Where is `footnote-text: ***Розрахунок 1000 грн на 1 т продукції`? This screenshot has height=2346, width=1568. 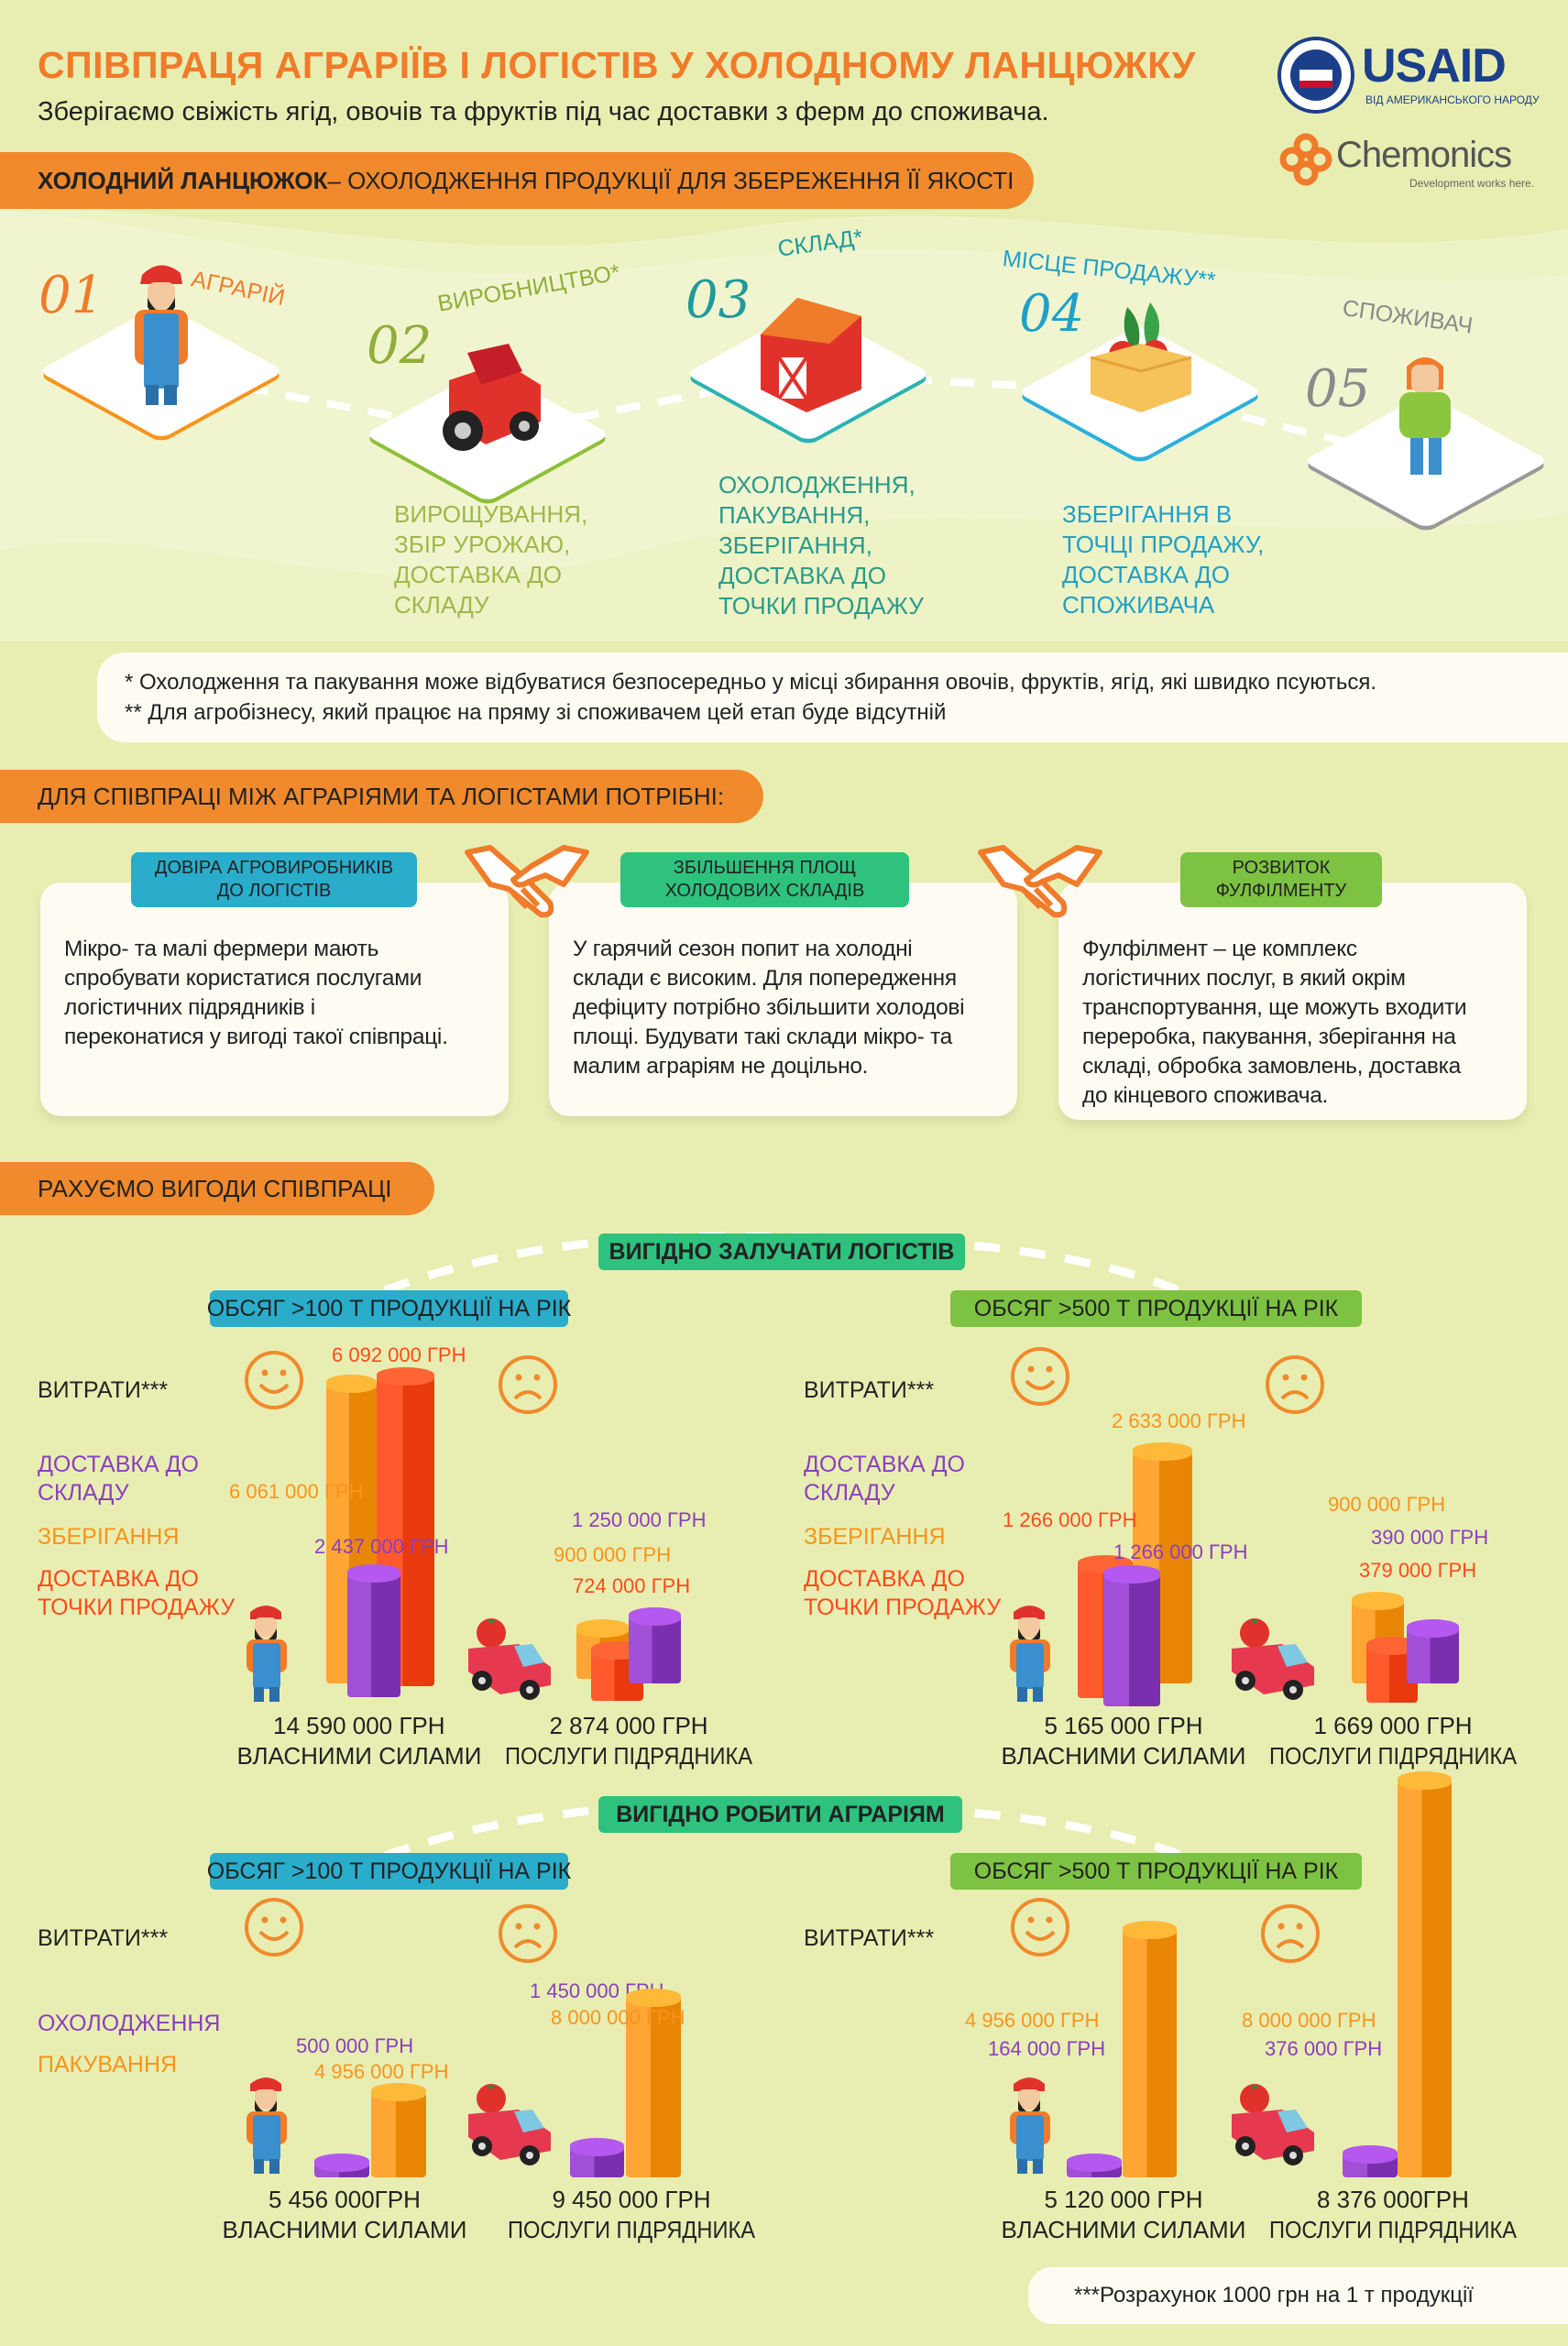
footnote-text: ***Розрахунок 1000 грн на 1 т продукції is located at coordinates (1274, 2295).